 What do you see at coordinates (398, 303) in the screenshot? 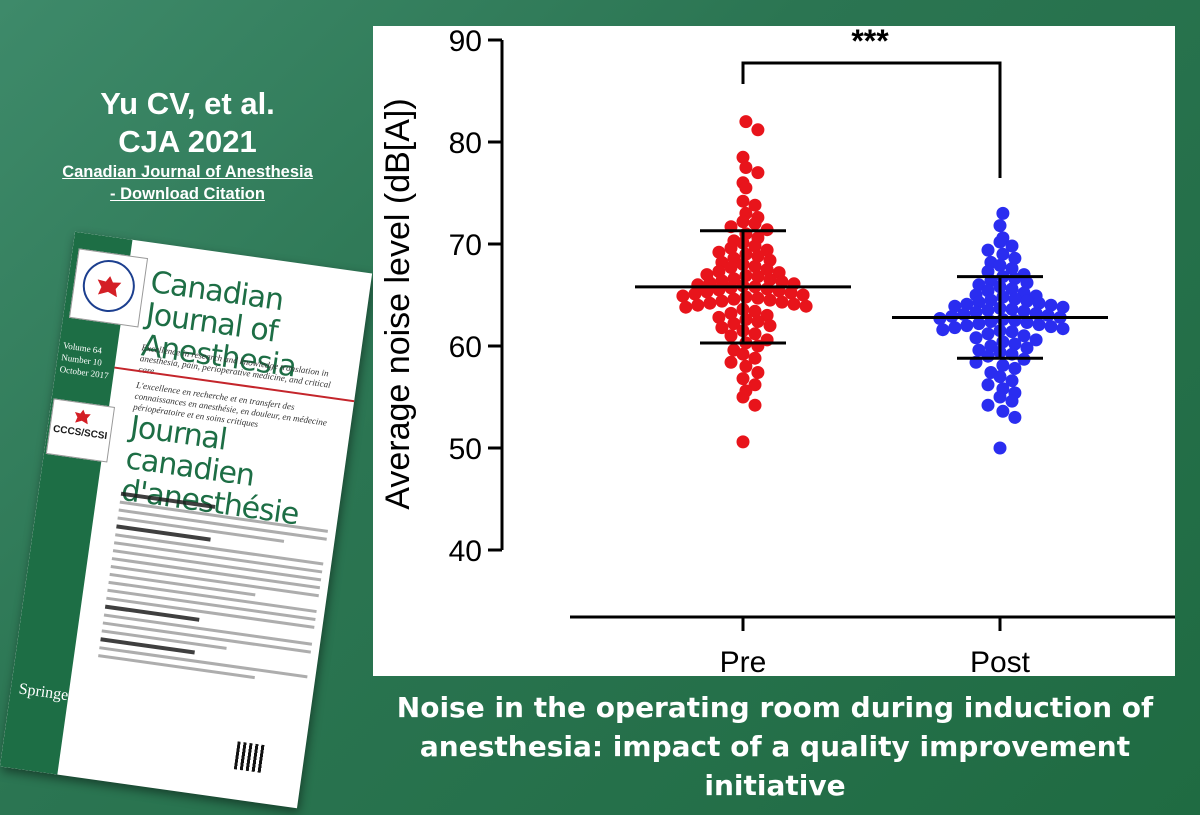
I see `y-axis-label: Average noise level (dB[A])` at bounding box center [398, 303].